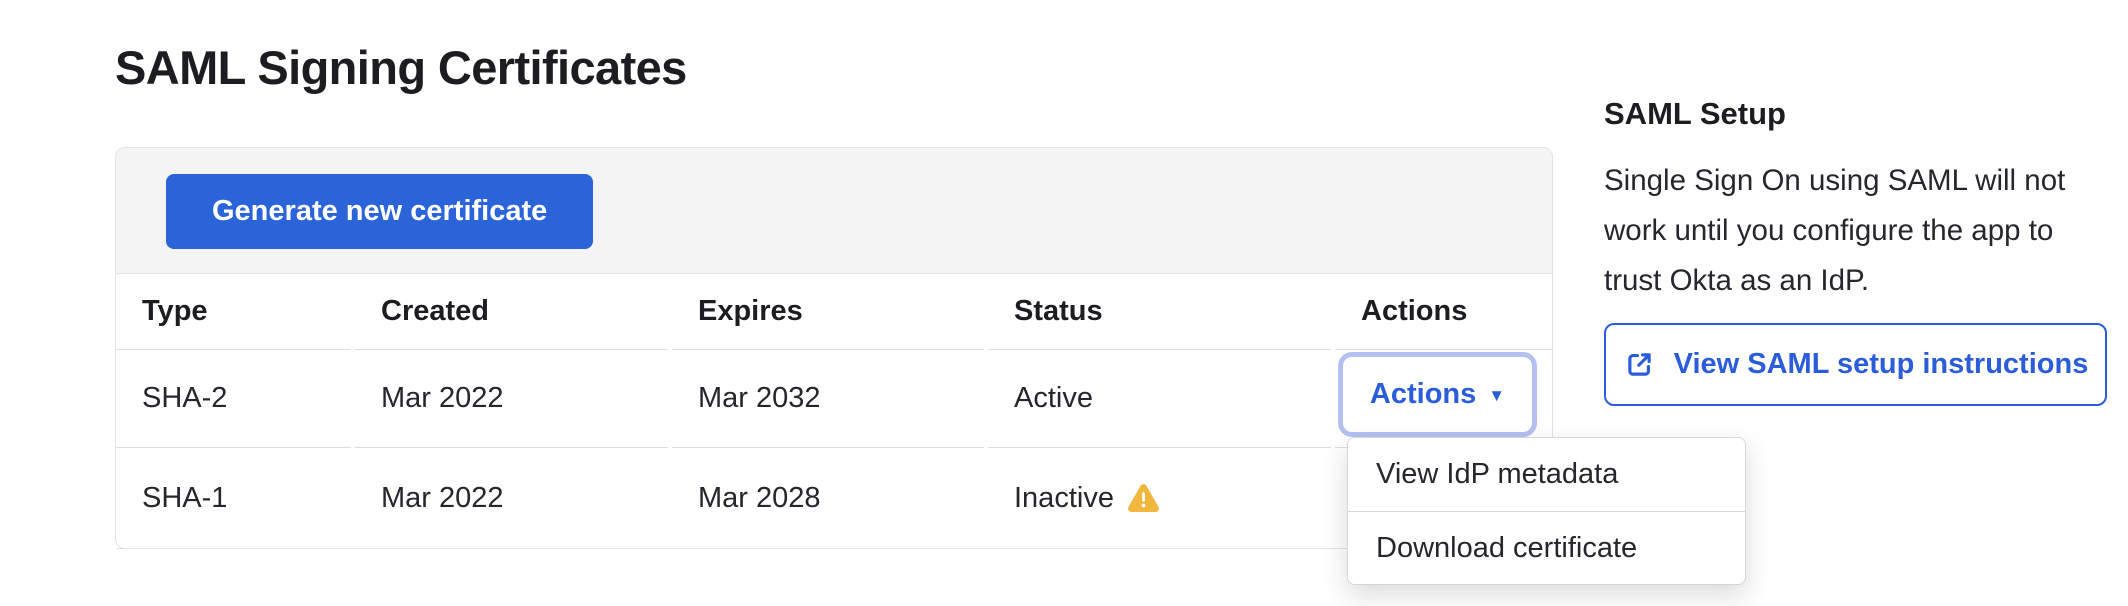 The image size is (2128, 606). What do you see at coordinates (1143, 497) in the screenshot?
I see `warning-triangle-icon` at bounding box center [1143, 497].